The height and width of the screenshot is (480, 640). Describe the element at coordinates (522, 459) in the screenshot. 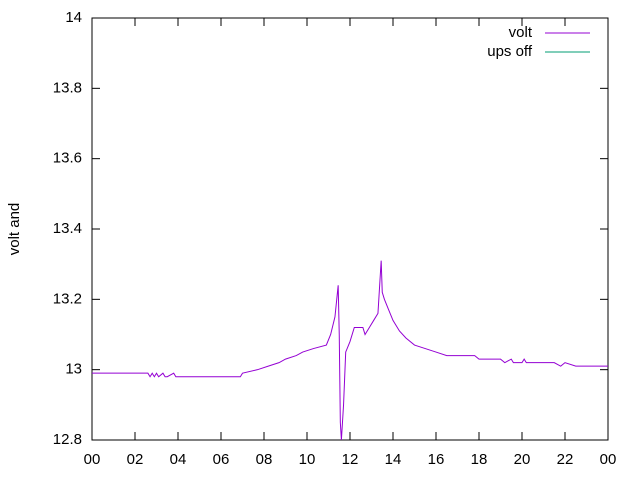

I see `x-tick-label: 20` at that location.